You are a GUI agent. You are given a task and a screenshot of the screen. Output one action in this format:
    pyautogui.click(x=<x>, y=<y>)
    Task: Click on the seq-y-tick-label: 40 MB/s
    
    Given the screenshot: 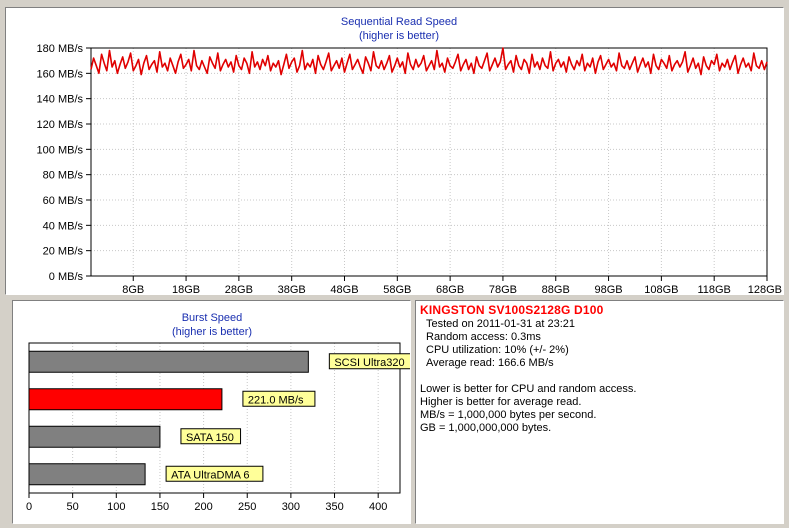 What is the action you would take?
    pyautogui.click(x=63, y=226)
    